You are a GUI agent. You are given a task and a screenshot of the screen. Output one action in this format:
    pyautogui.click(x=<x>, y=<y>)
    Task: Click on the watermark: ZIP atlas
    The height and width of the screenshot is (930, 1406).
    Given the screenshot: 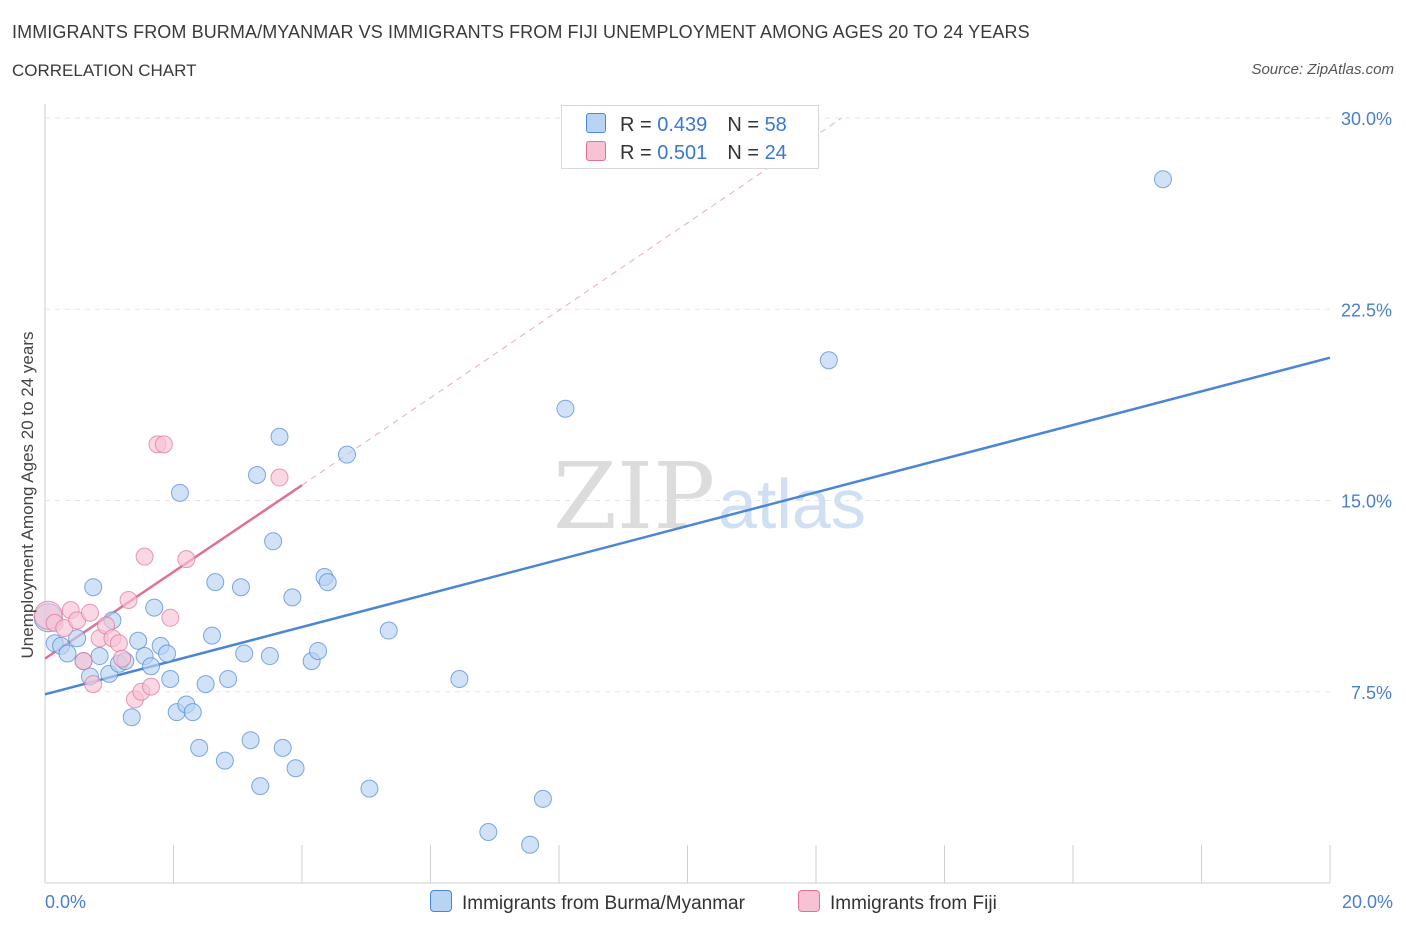 What is the action you would take?
    pyautogui.click(x=709, y=496)
    